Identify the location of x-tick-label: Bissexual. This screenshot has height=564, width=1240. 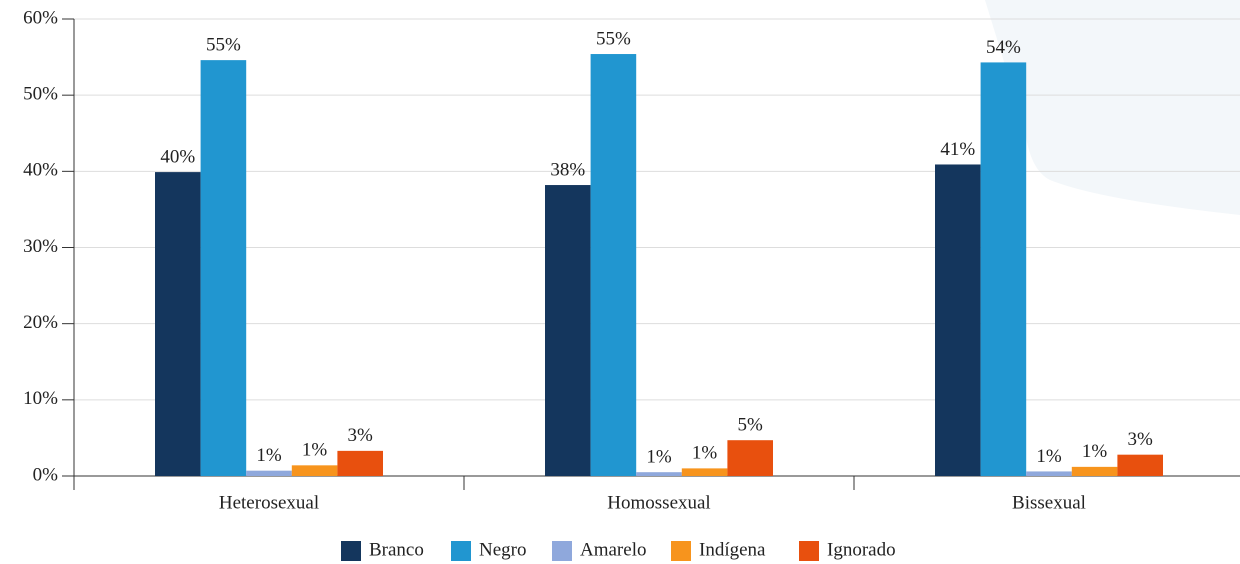
(1049, 502).